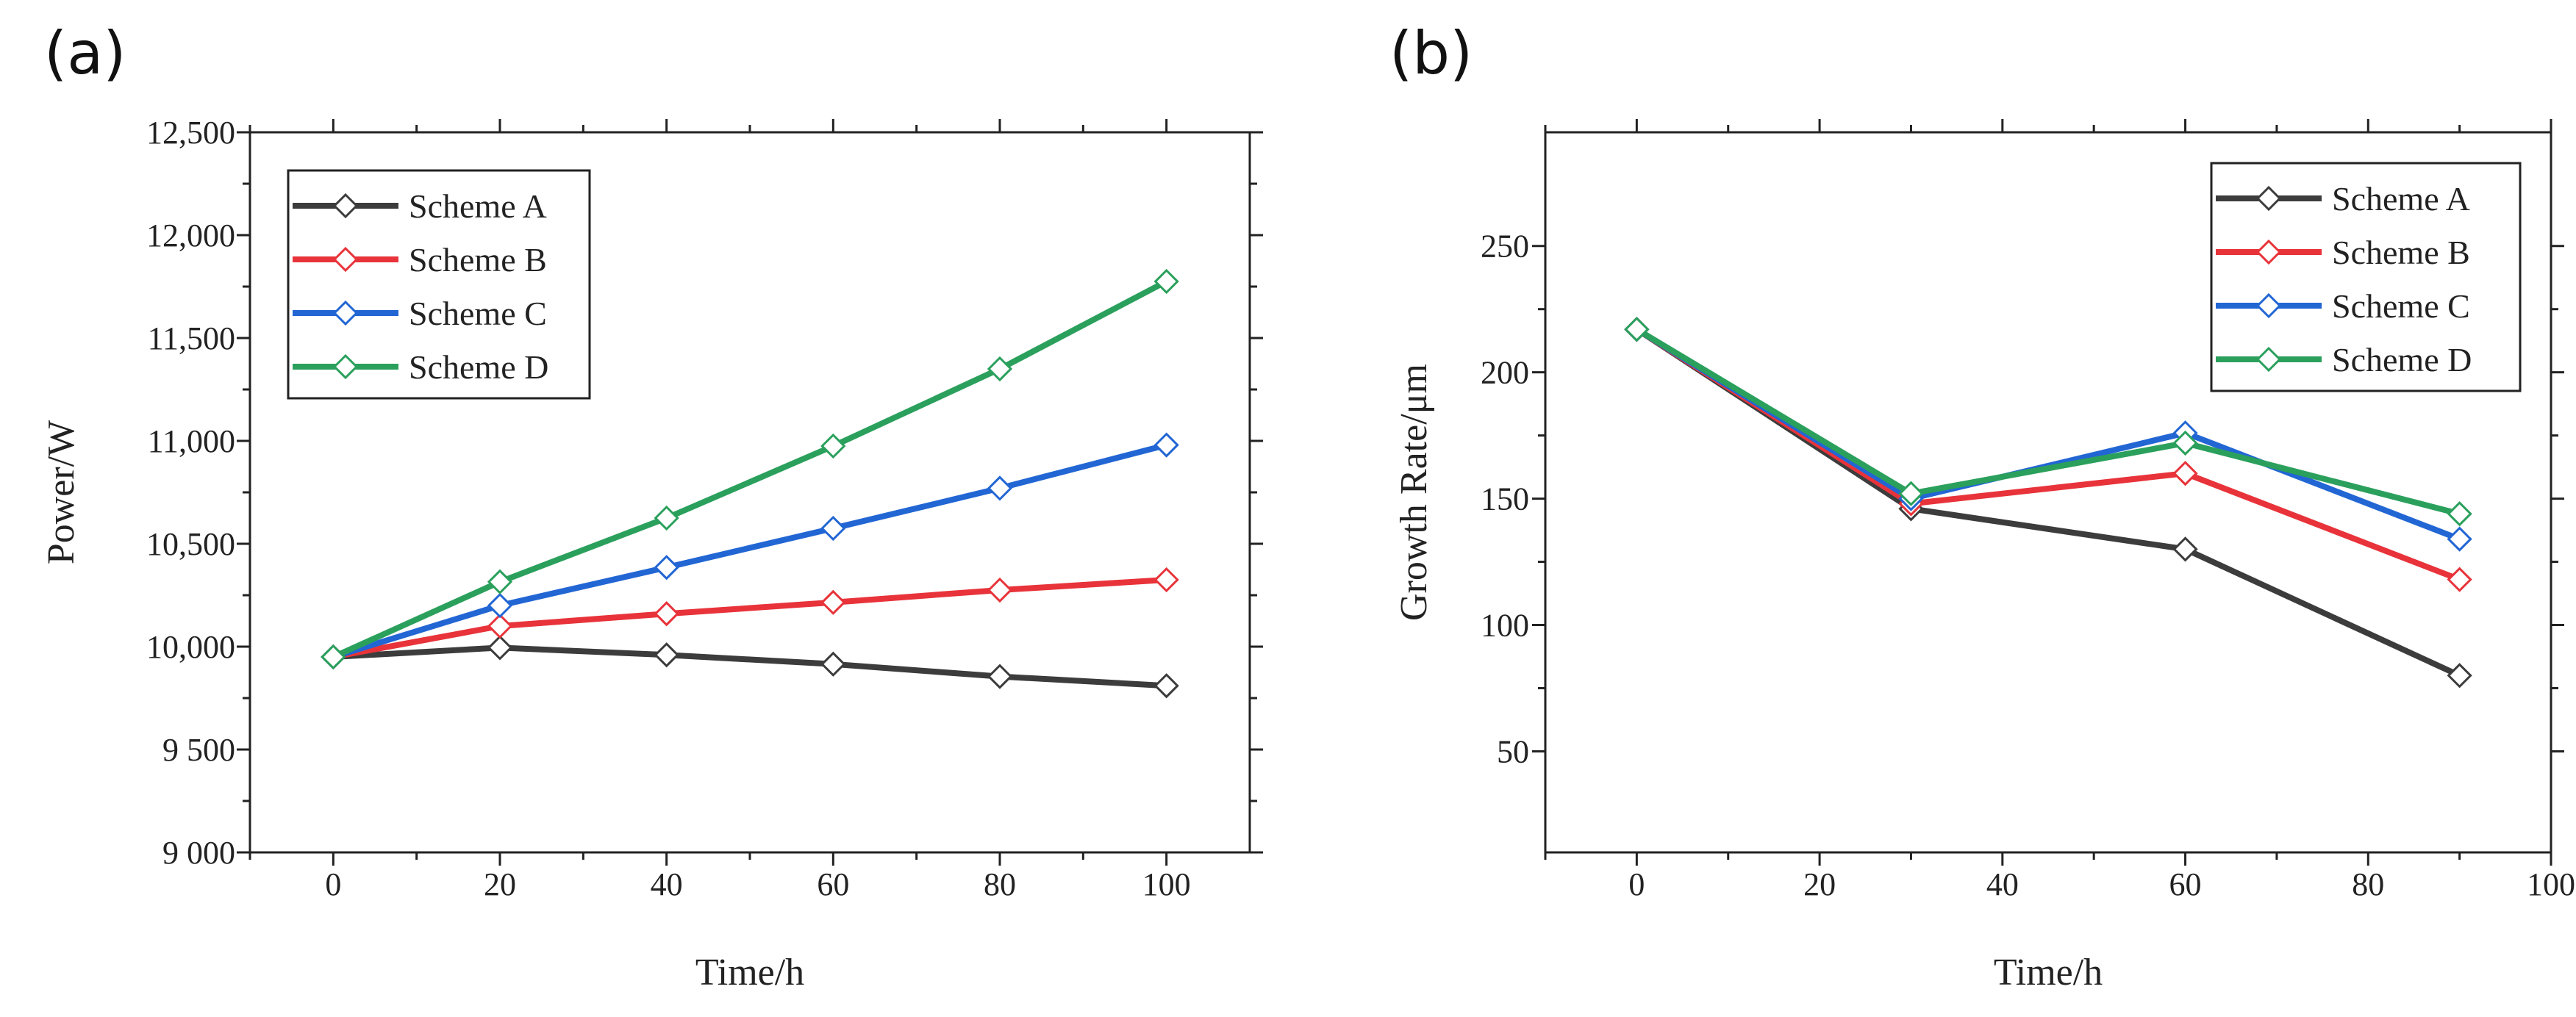 The width and height of the screenshot is (2576, 1017). What do you see at coordinates (198, 750) in the screenshot?
I see `y-tick-label: 9 500` at bounding box center [198, 750].